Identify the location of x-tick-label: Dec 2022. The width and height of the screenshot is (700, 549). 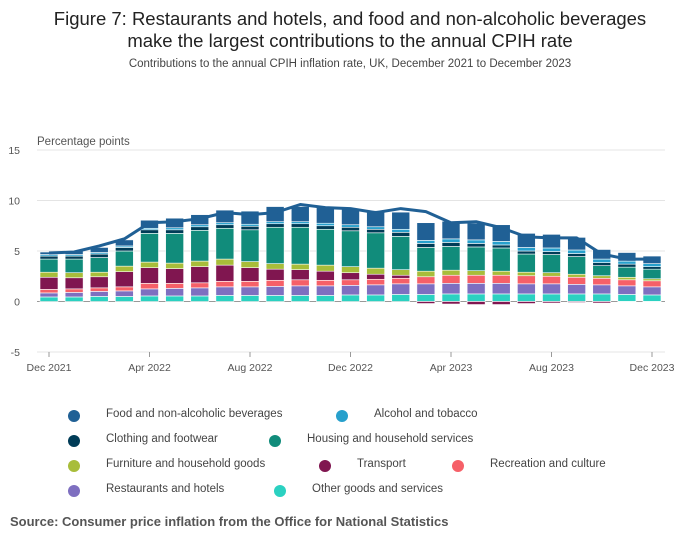
(350, 368).